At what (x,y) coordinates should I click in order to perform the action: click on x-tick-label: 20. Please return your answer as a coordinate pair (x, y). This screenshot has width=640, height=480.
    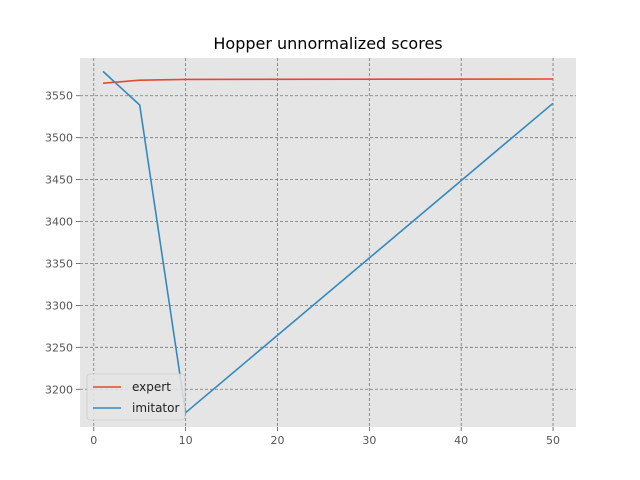
    Looking at the image, I should click on (277, 440).